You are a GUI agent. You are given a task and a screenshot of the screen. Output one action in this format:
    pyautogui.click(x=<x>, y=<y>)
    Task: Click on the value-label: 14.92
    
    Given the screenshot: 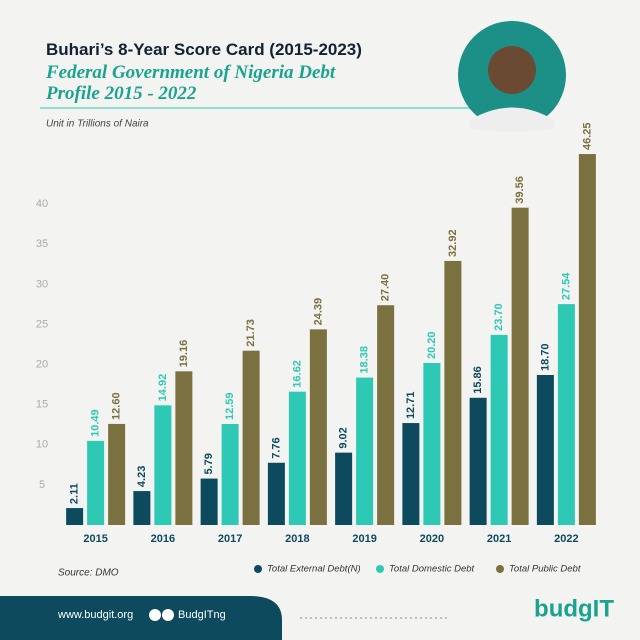 What is the action you would take?
    pyautogui.click(x=163, y=388)
    